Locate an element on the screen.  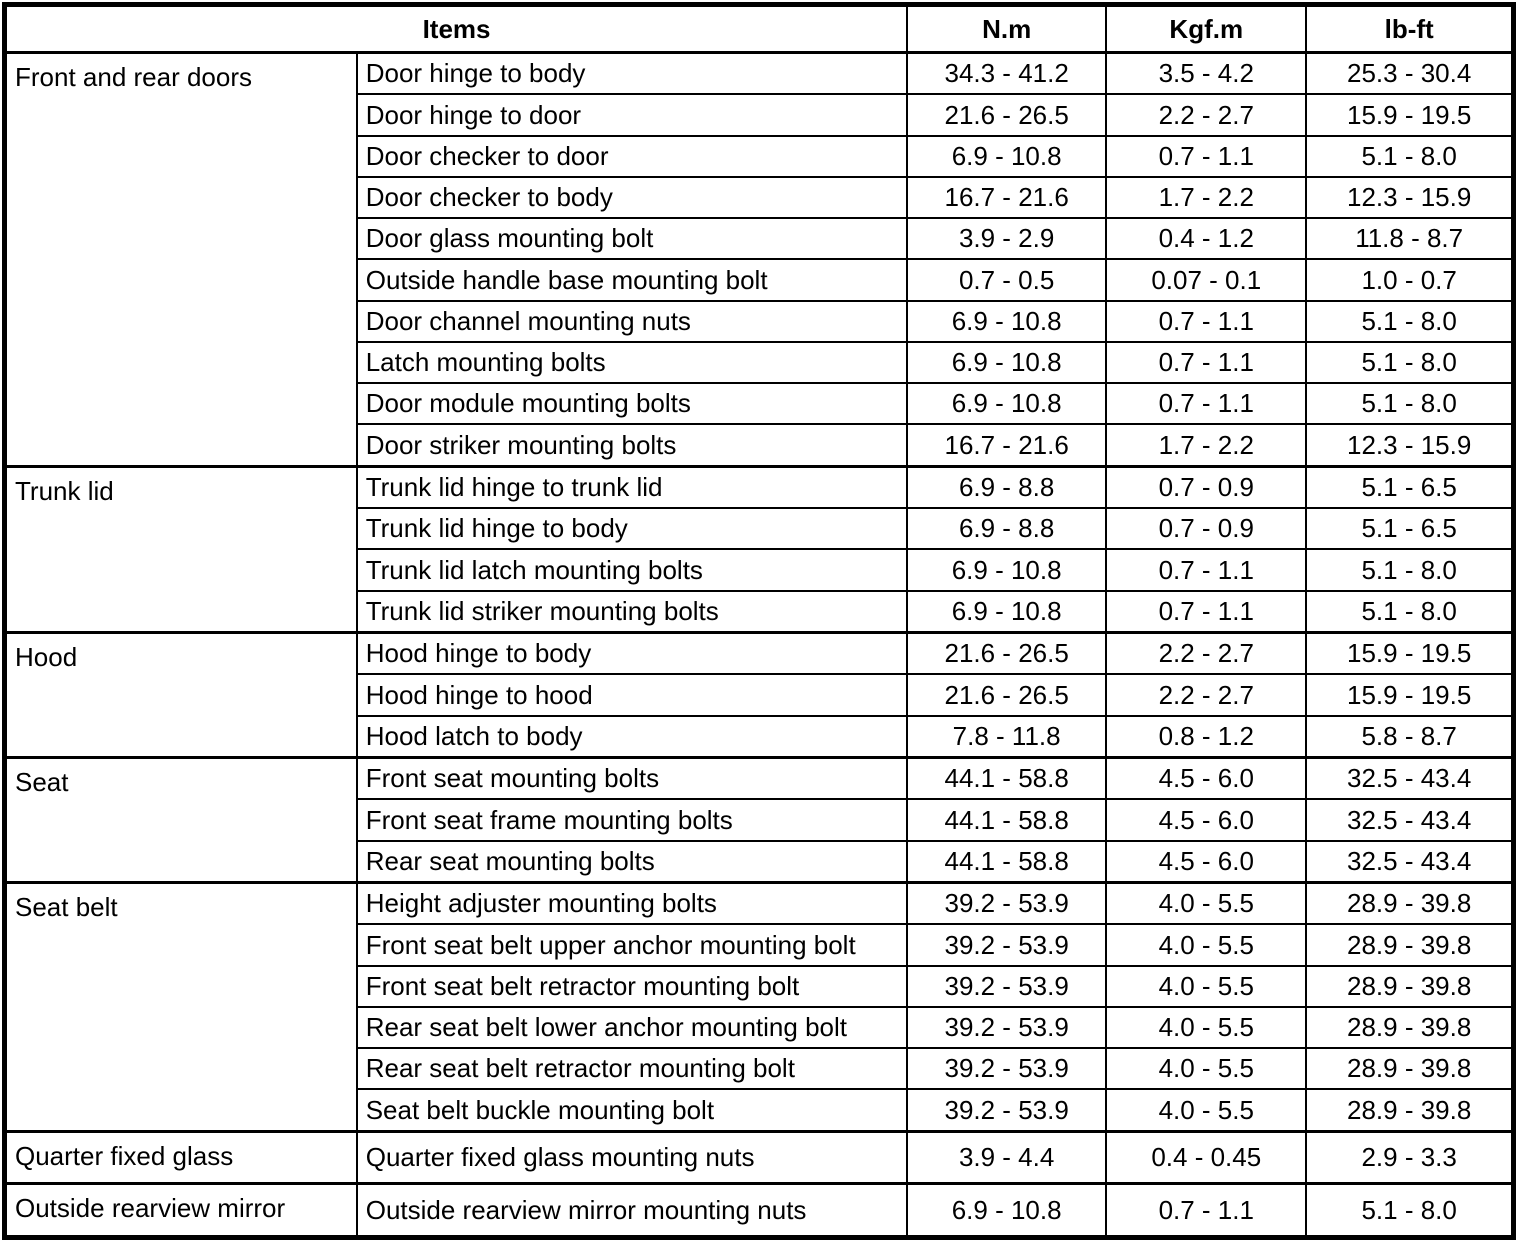
item-cell: Door module mounting bolts is located at coordinates (632, 404).